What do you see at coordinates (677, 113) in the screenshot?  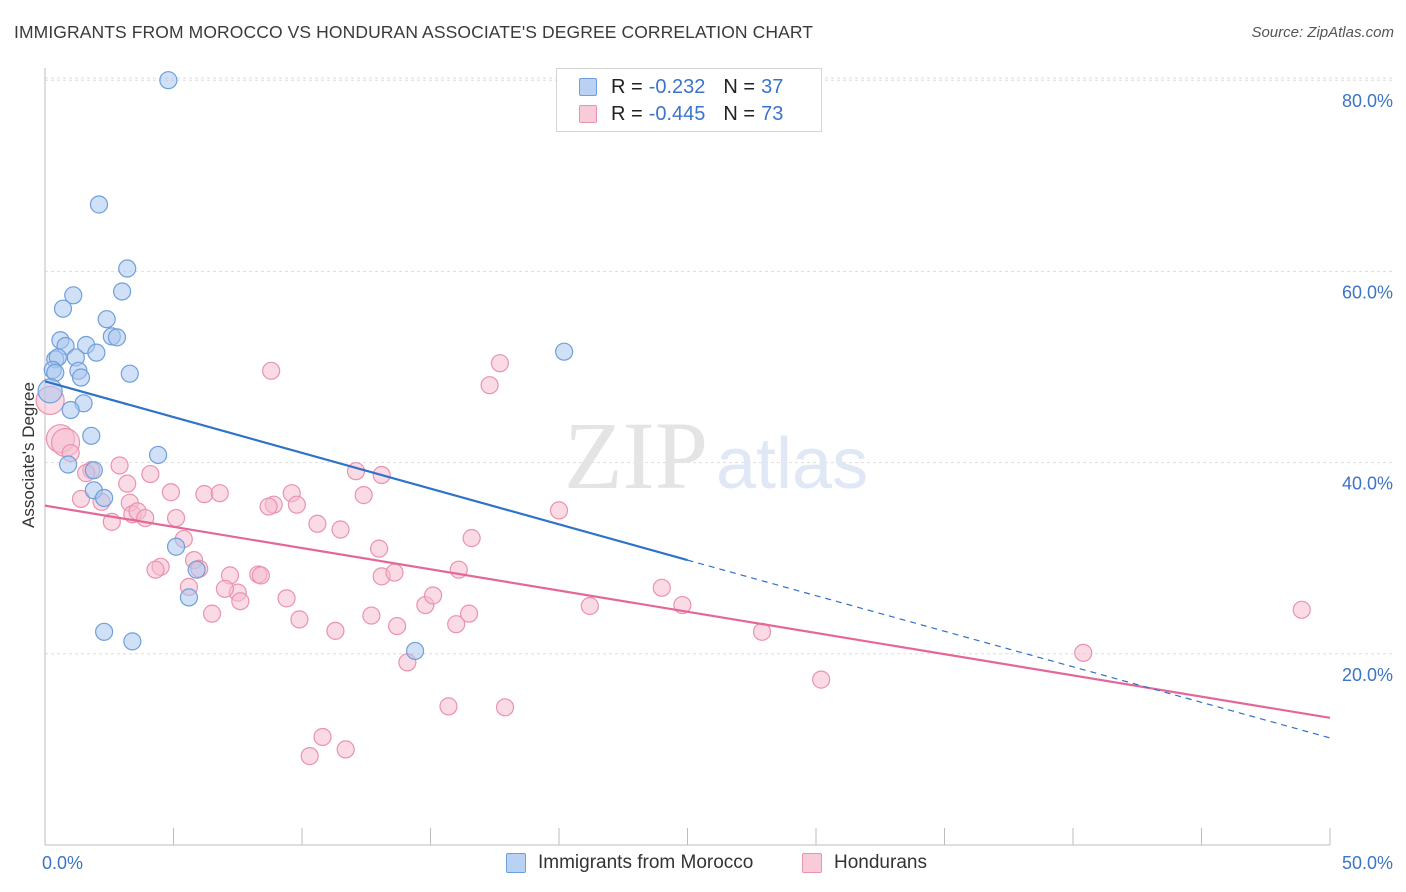 I see `legend-r-value: -0.445` at bounding box center [677, 113].